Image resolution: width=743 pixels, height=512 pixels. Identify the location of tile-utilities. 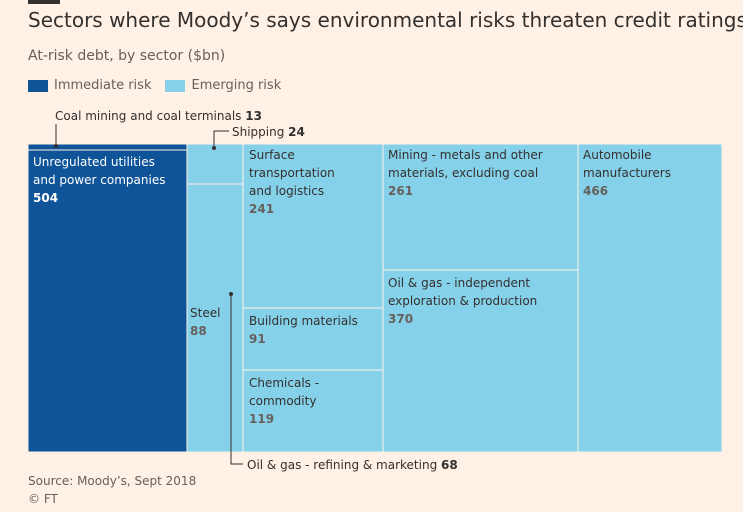
(107, 301).